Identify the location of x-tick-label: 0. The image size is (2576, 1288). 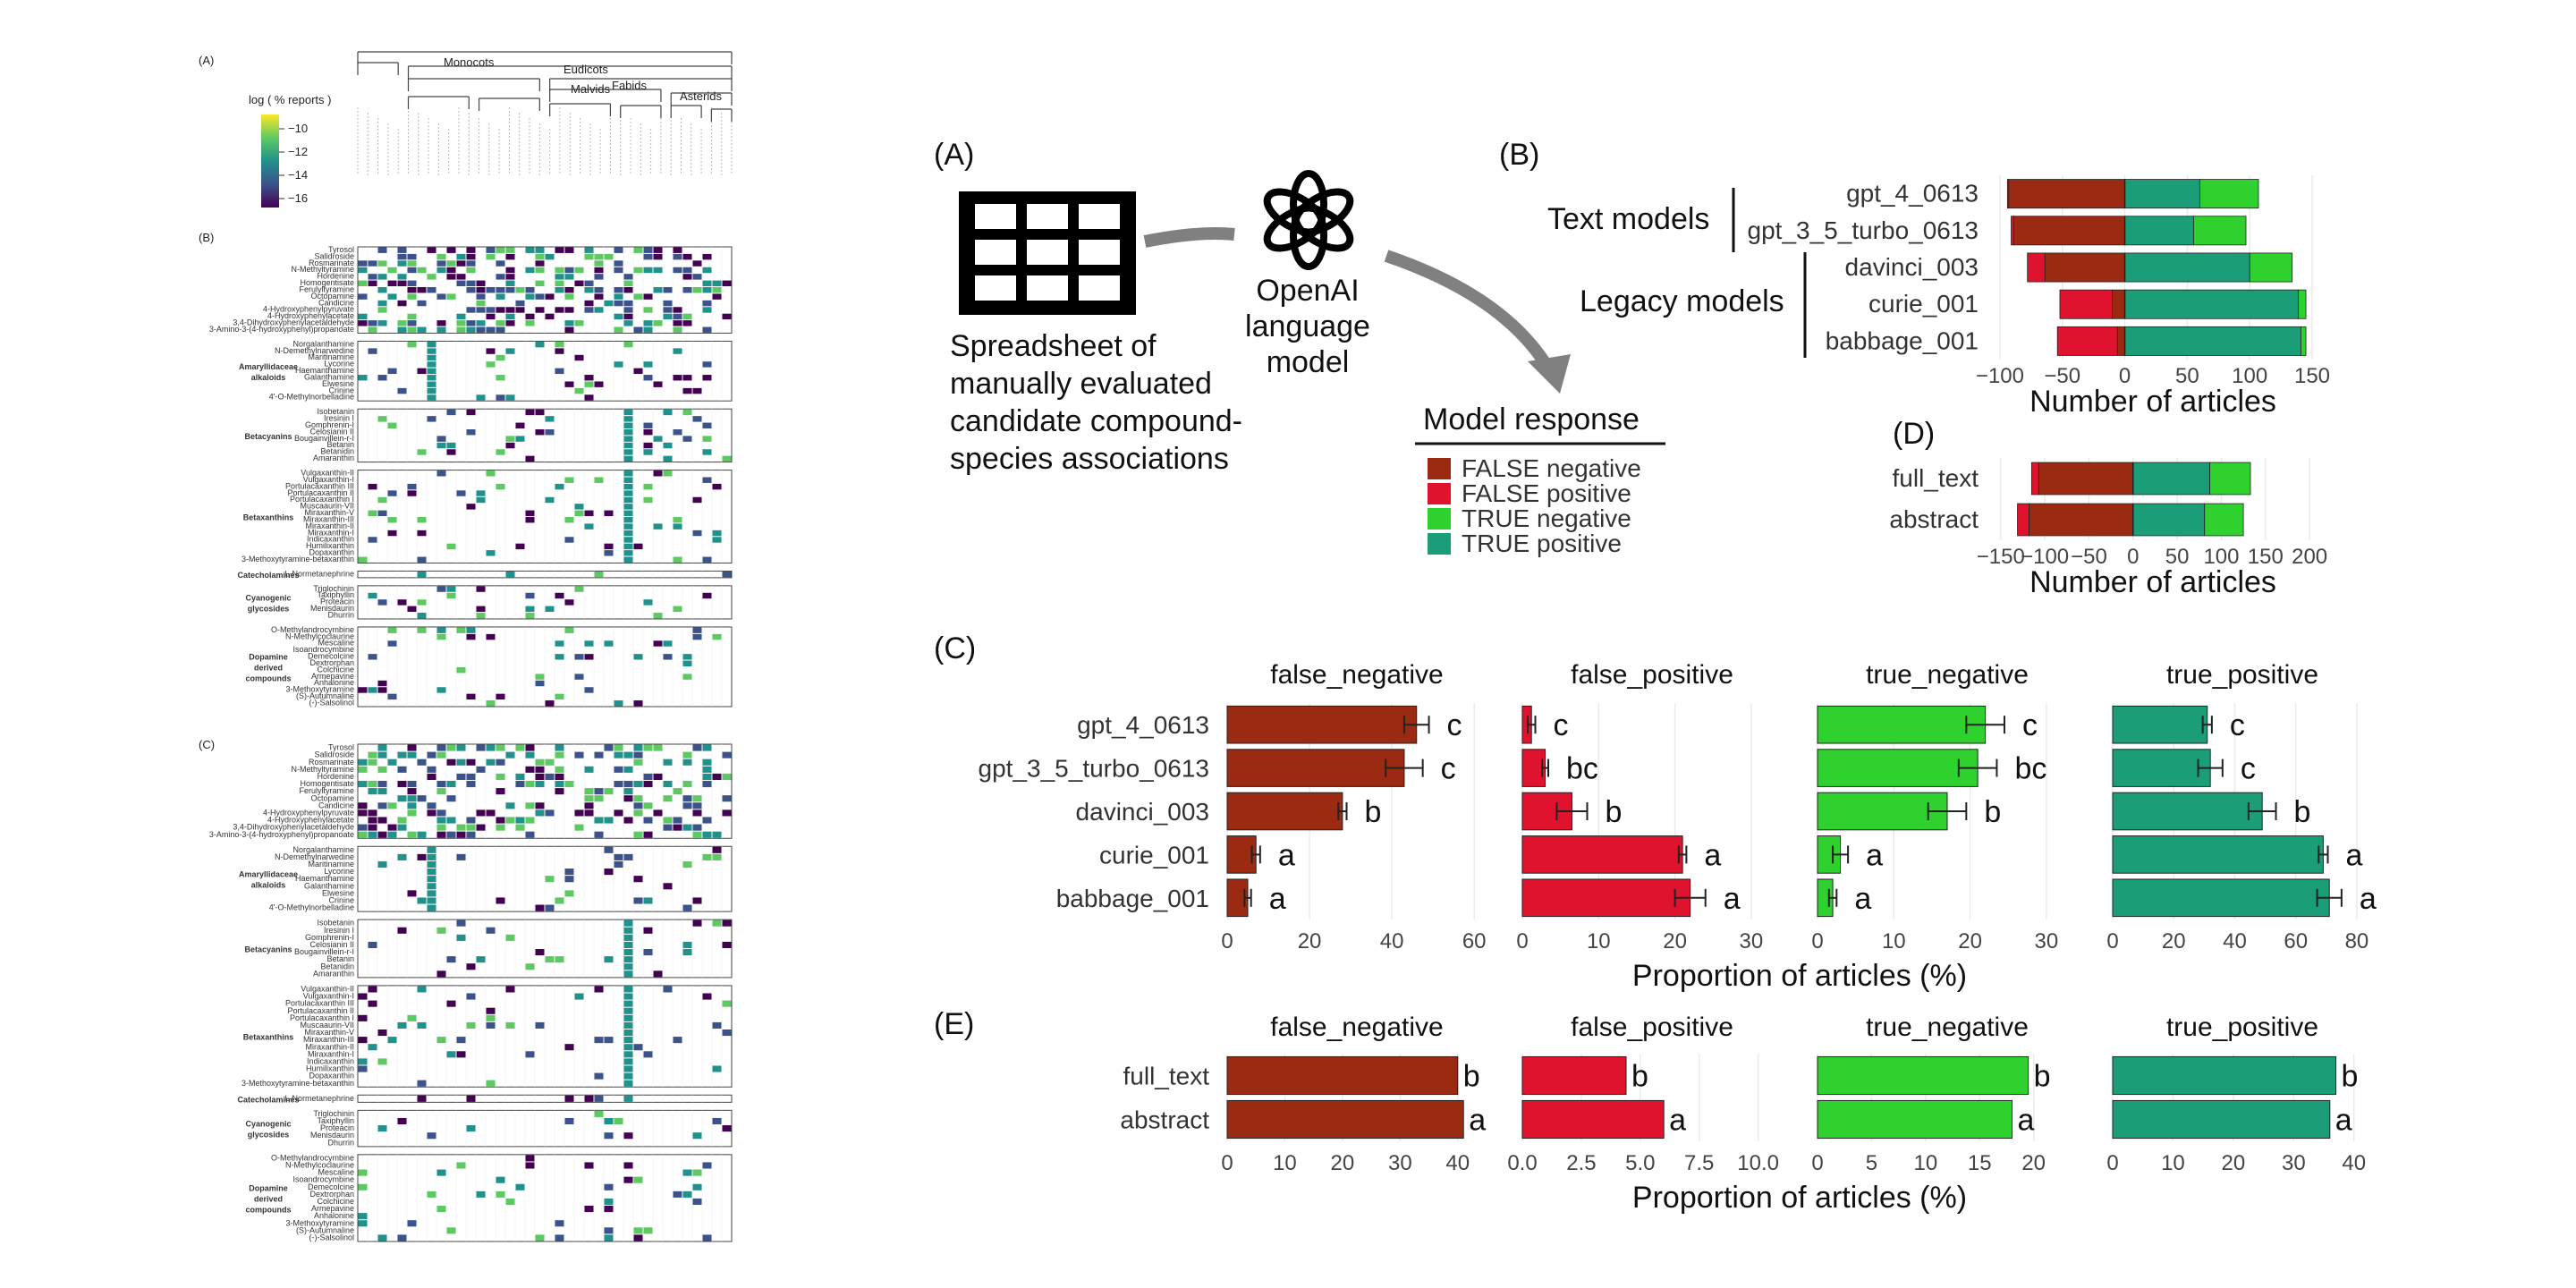
(2112, 1163).